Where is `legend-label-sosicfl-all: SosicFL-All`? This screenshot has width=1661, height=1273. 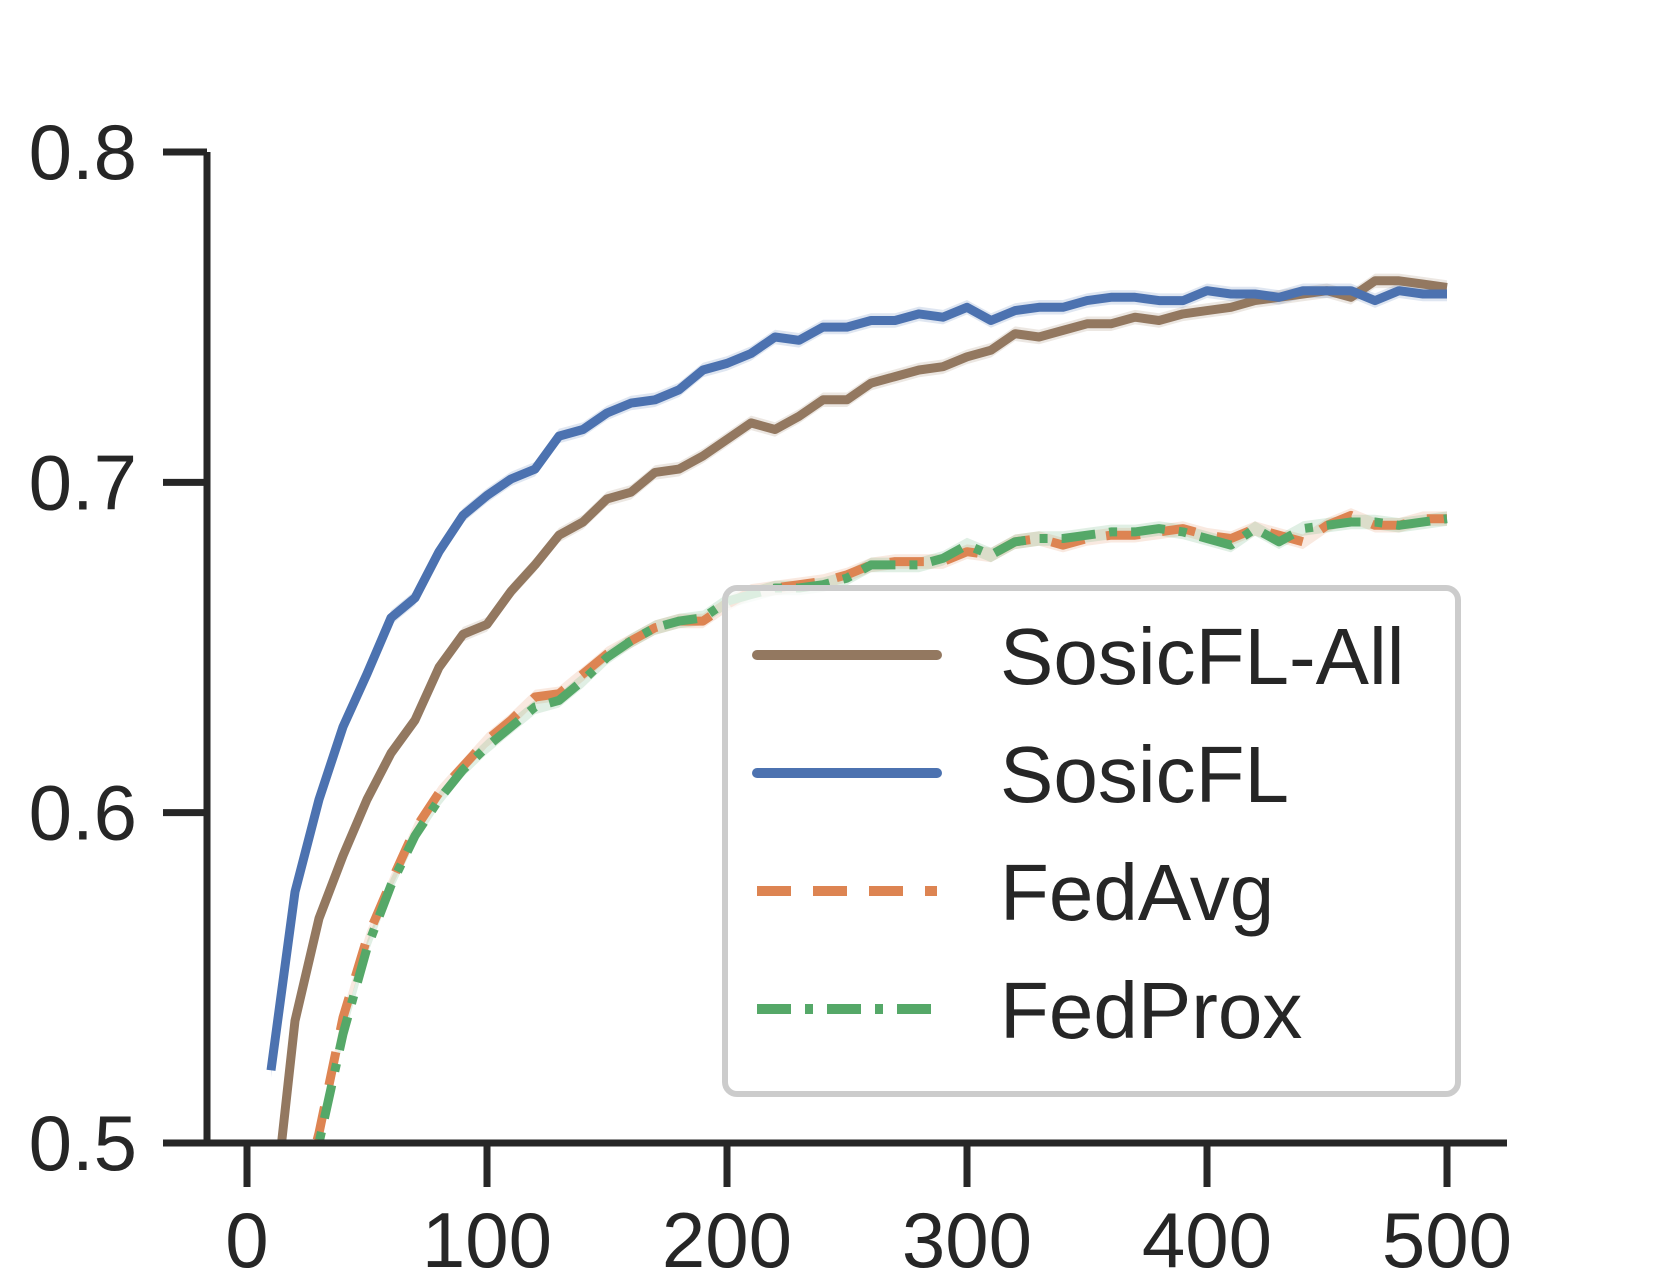
legend-label-sosicfl-all: SosicFL-All is located at coordinates (1202, 656).